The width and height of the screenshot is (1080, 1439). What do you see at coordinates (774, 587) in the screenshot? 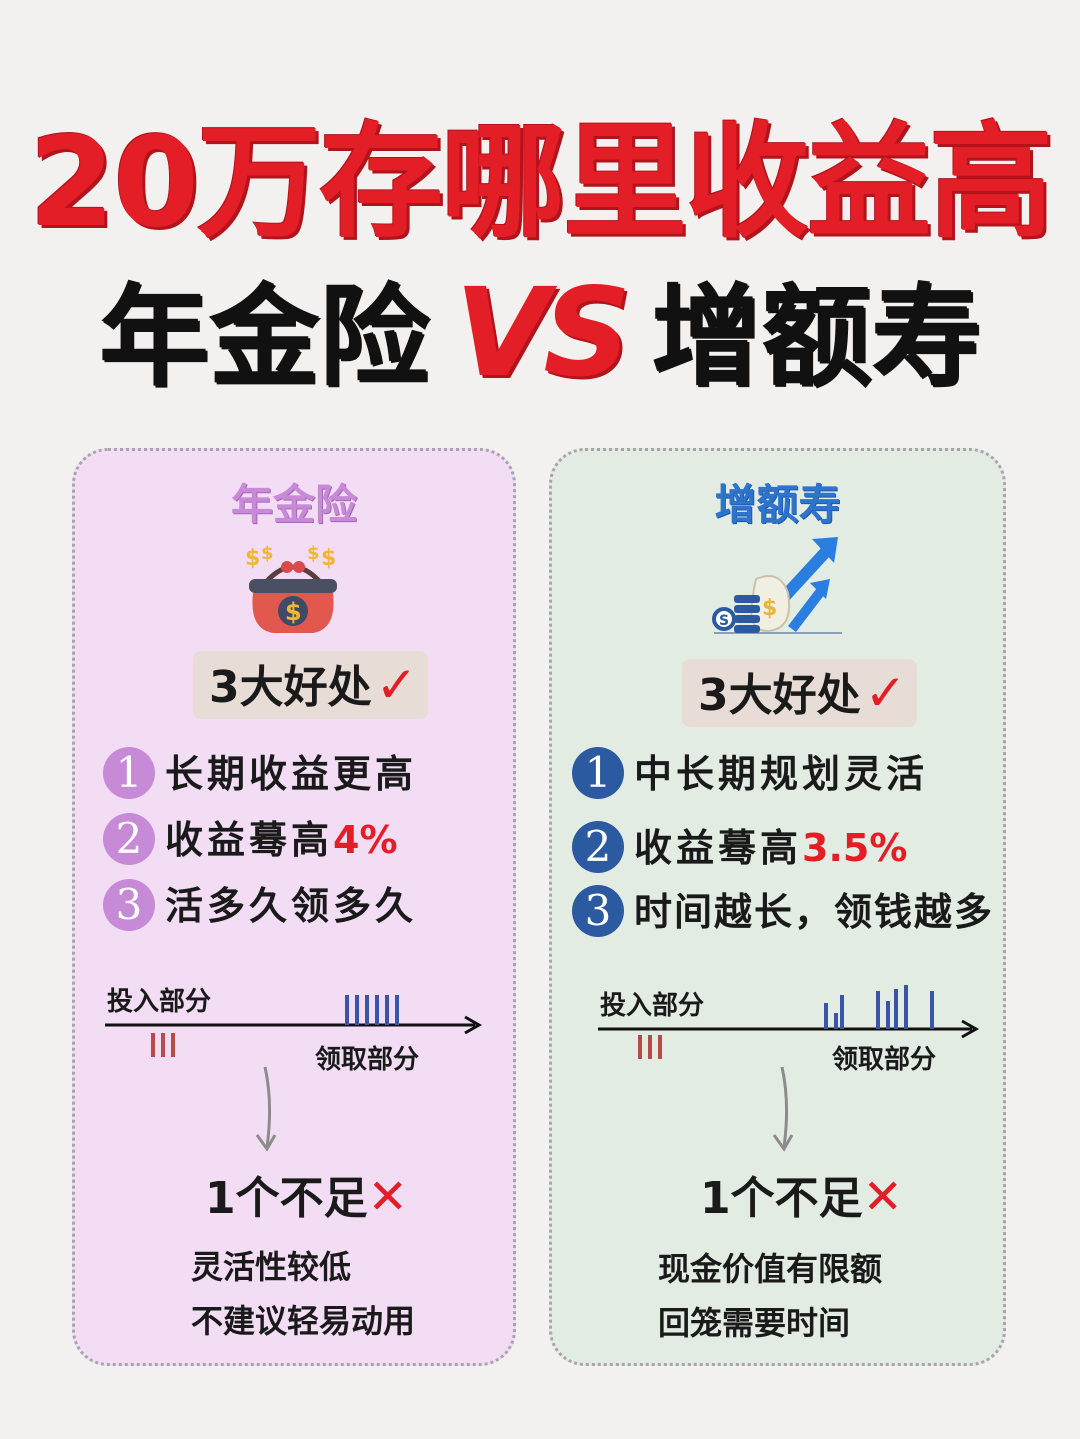
I see `growth-money-icon: $ S` at bounding box center [774, 587].